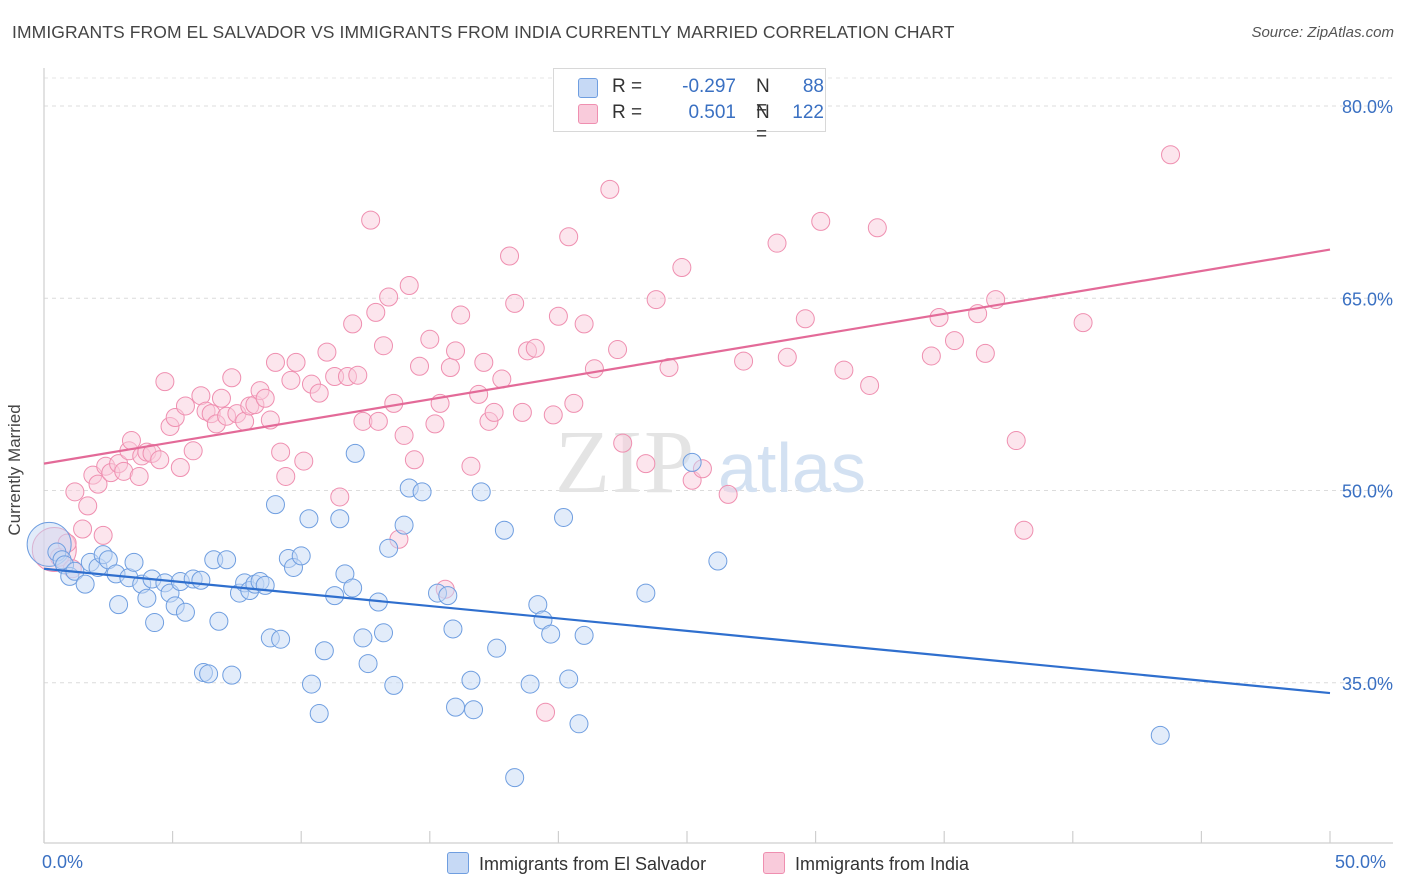  What do you see at coordinates (1367, 299) in the screenshot?
I see `y-tick-label: 65.0%` at bounding box center [1367, 299].